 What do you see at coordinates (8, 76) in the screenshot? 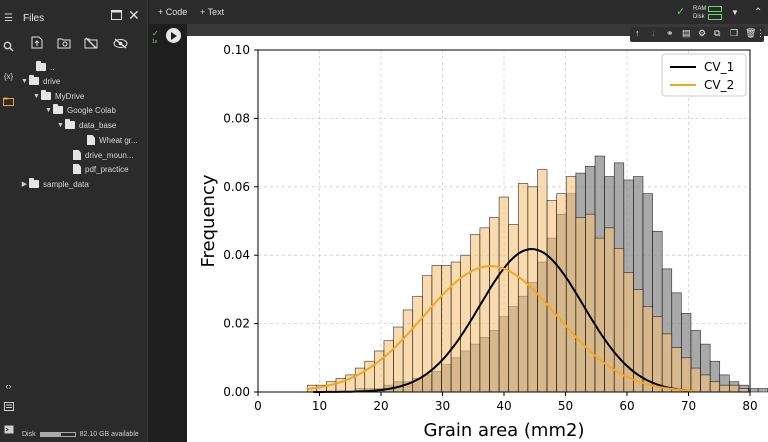
I see `variables-icon: {x}` at bounding box center [8, 76].